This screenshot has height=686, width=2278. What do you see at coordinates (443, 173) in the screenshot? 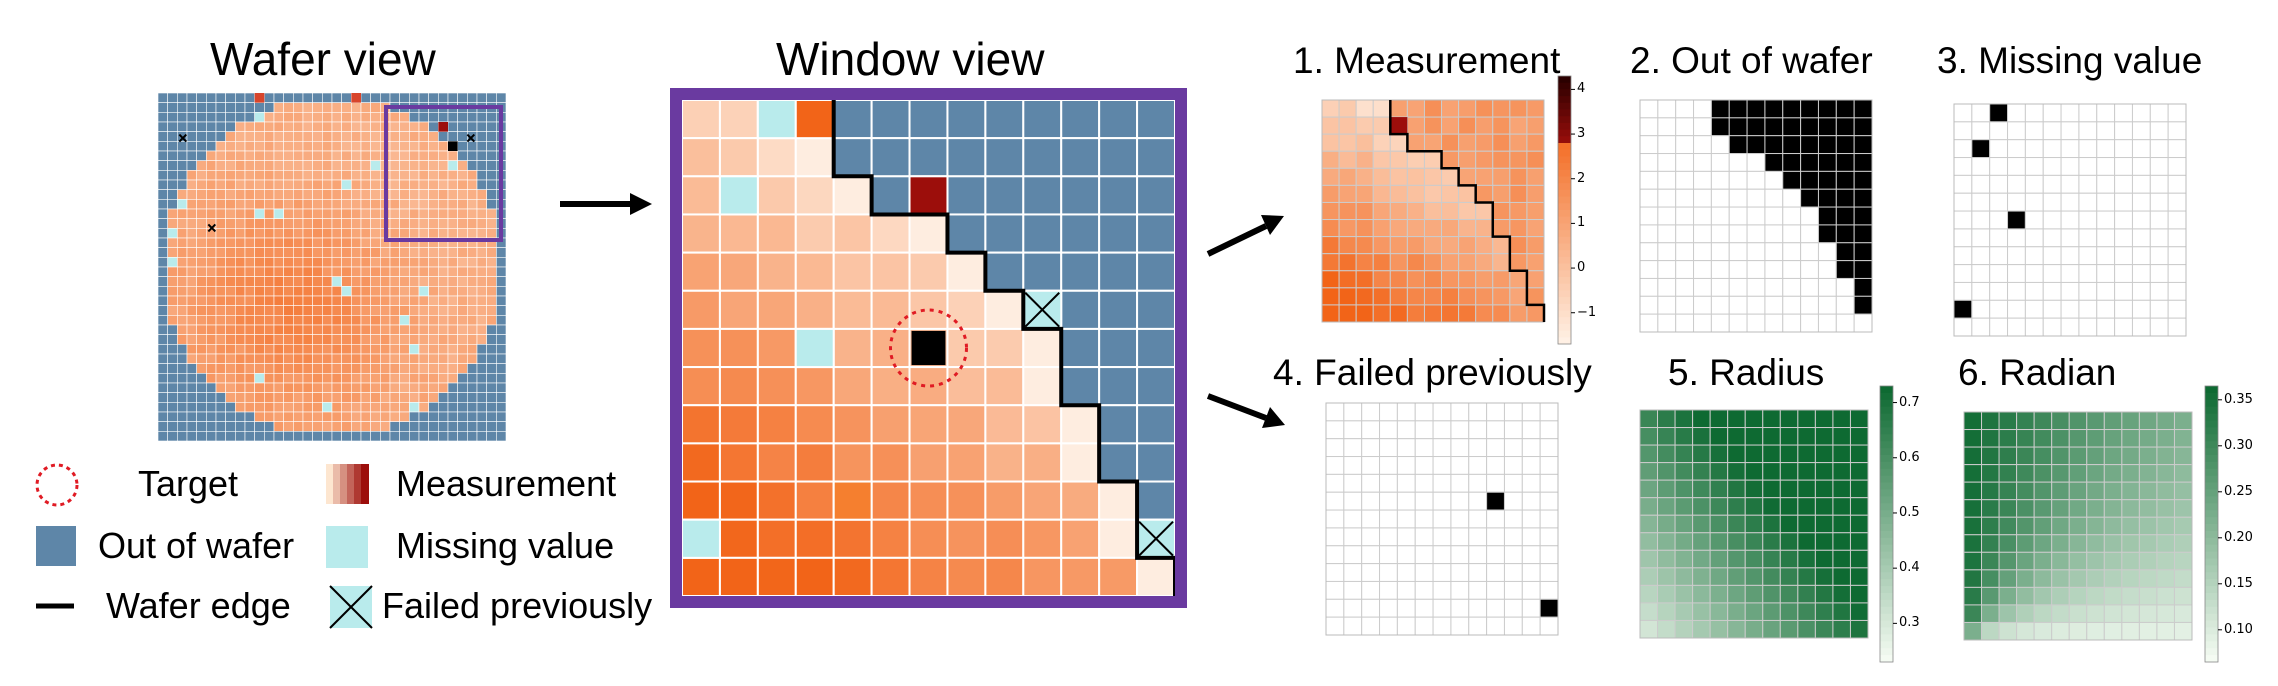
I see `window-frame` at bounding box center [443, 173].